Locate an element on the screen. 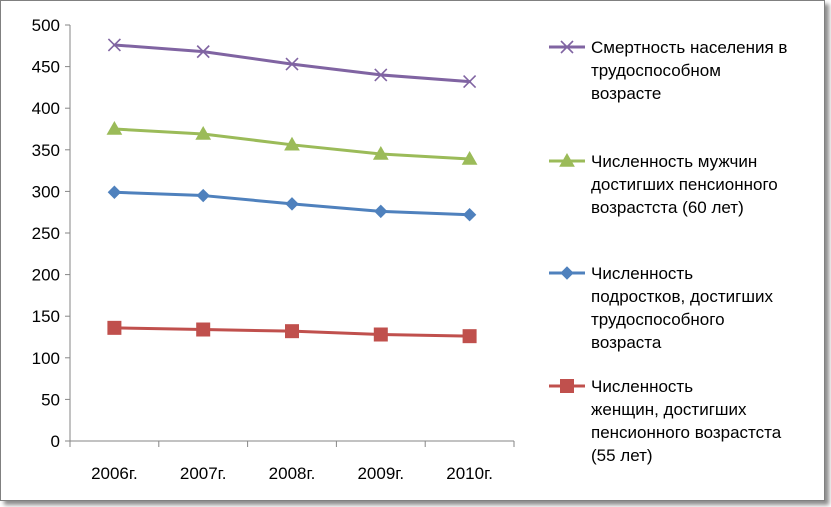 The width and height of the screenshot is (831, 507). legend-label: Численность мужчин is located at coordinates (674, 161).